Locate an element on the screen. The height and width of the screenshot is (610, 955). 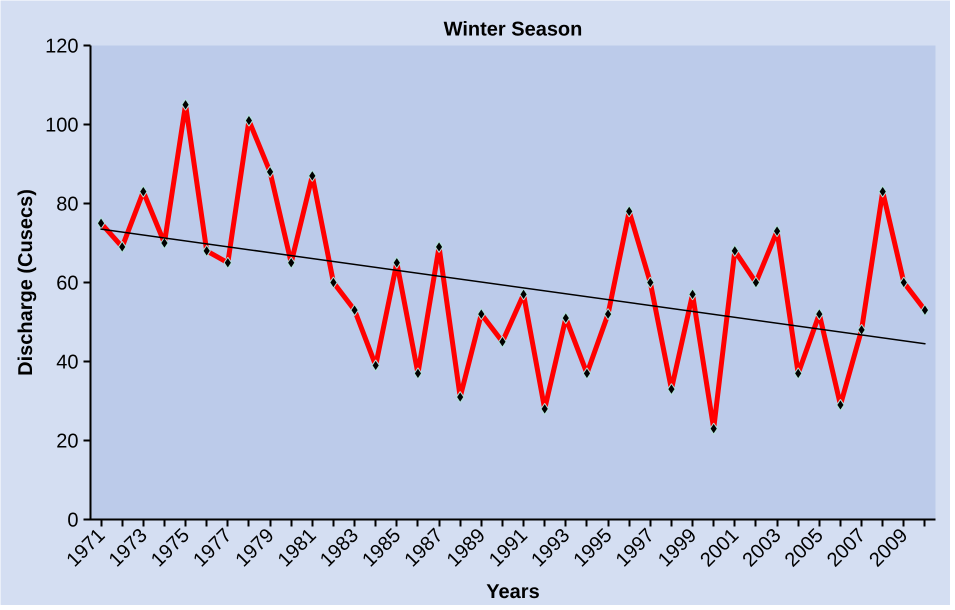
y-tick-label: 20 is located at coordinates (67, 441).